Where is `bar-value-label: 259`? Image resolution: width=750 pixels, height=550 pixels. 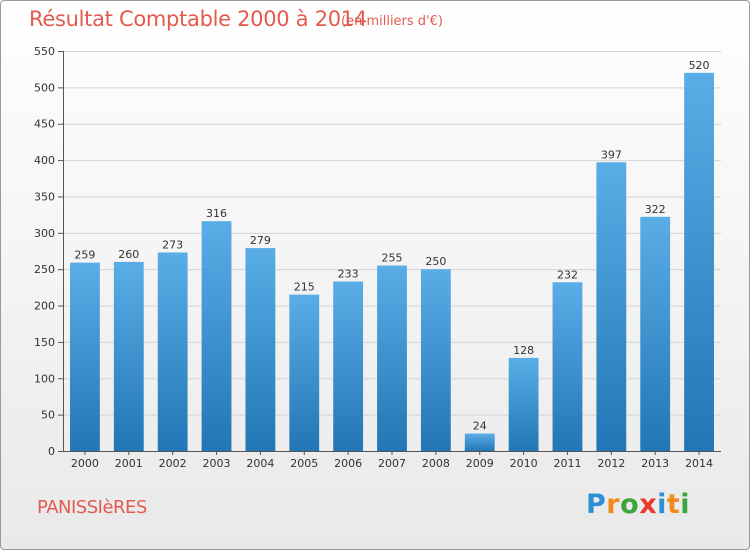
bar-value-label: 259 is located at coordinates (84, 255).